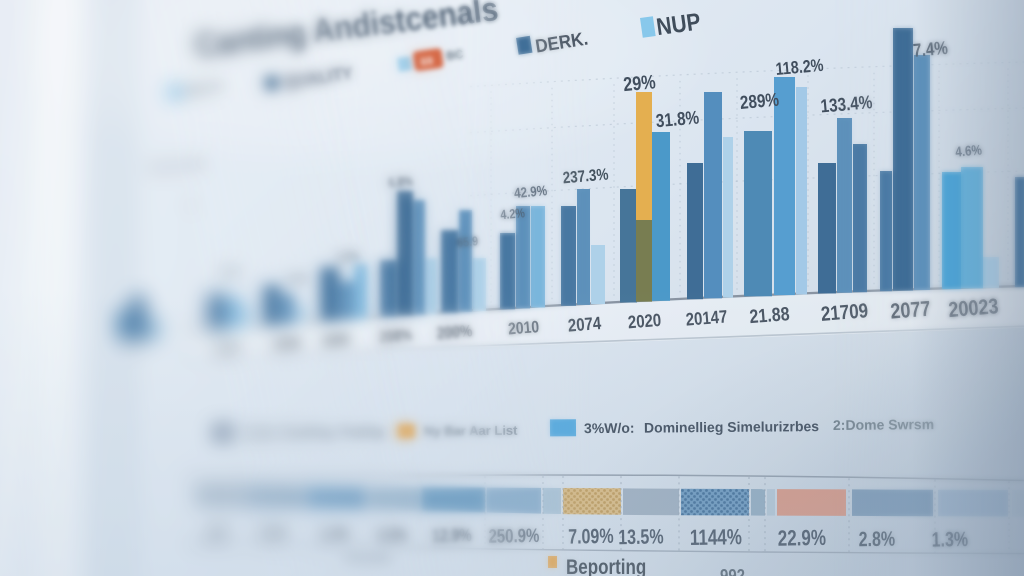 The height and width of the screenshot is (576, 1024). What do you see at coordinates (585, 324) in the screenshot?
I see `svg-text: 2074` at bounding box center [585, 324].